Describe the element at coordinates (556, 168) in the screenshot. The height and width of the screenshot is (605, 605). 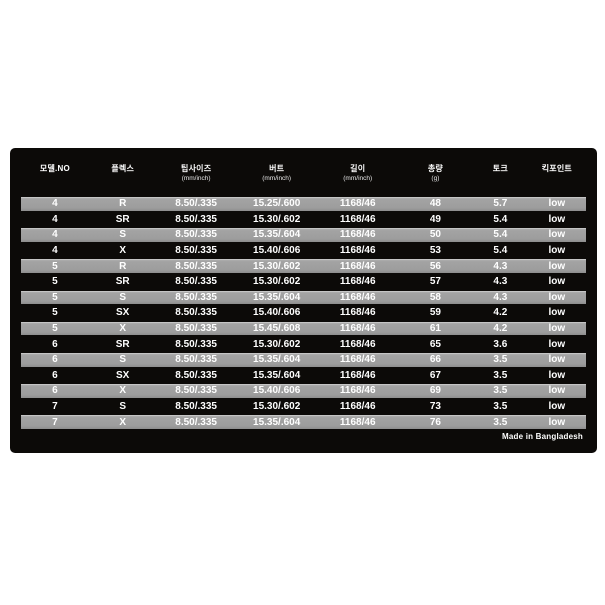
I see `header-label: 킥포인트` at that location.